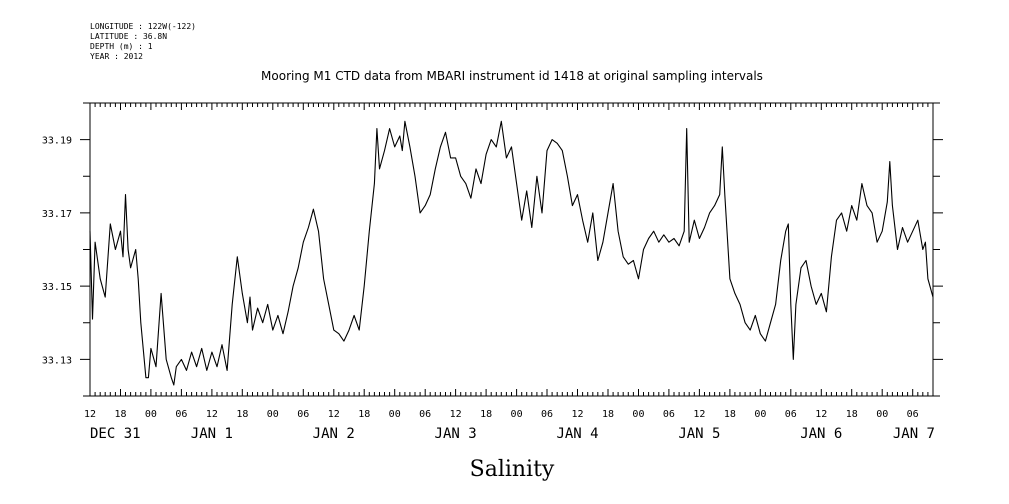 The height and width of the screenshot is (504, 1009). Describe the element at coordinates (115, 434) in the screenshot. I see `date-label: DEC 31` at that location.